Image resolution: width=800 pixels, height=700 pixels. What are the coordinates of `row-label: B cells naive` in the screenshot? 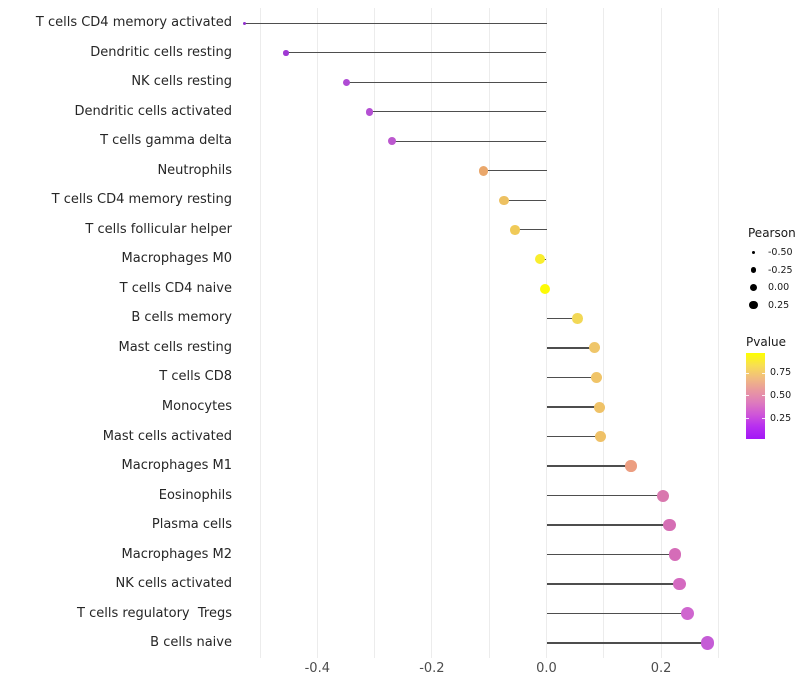 It's located at (191, 643).